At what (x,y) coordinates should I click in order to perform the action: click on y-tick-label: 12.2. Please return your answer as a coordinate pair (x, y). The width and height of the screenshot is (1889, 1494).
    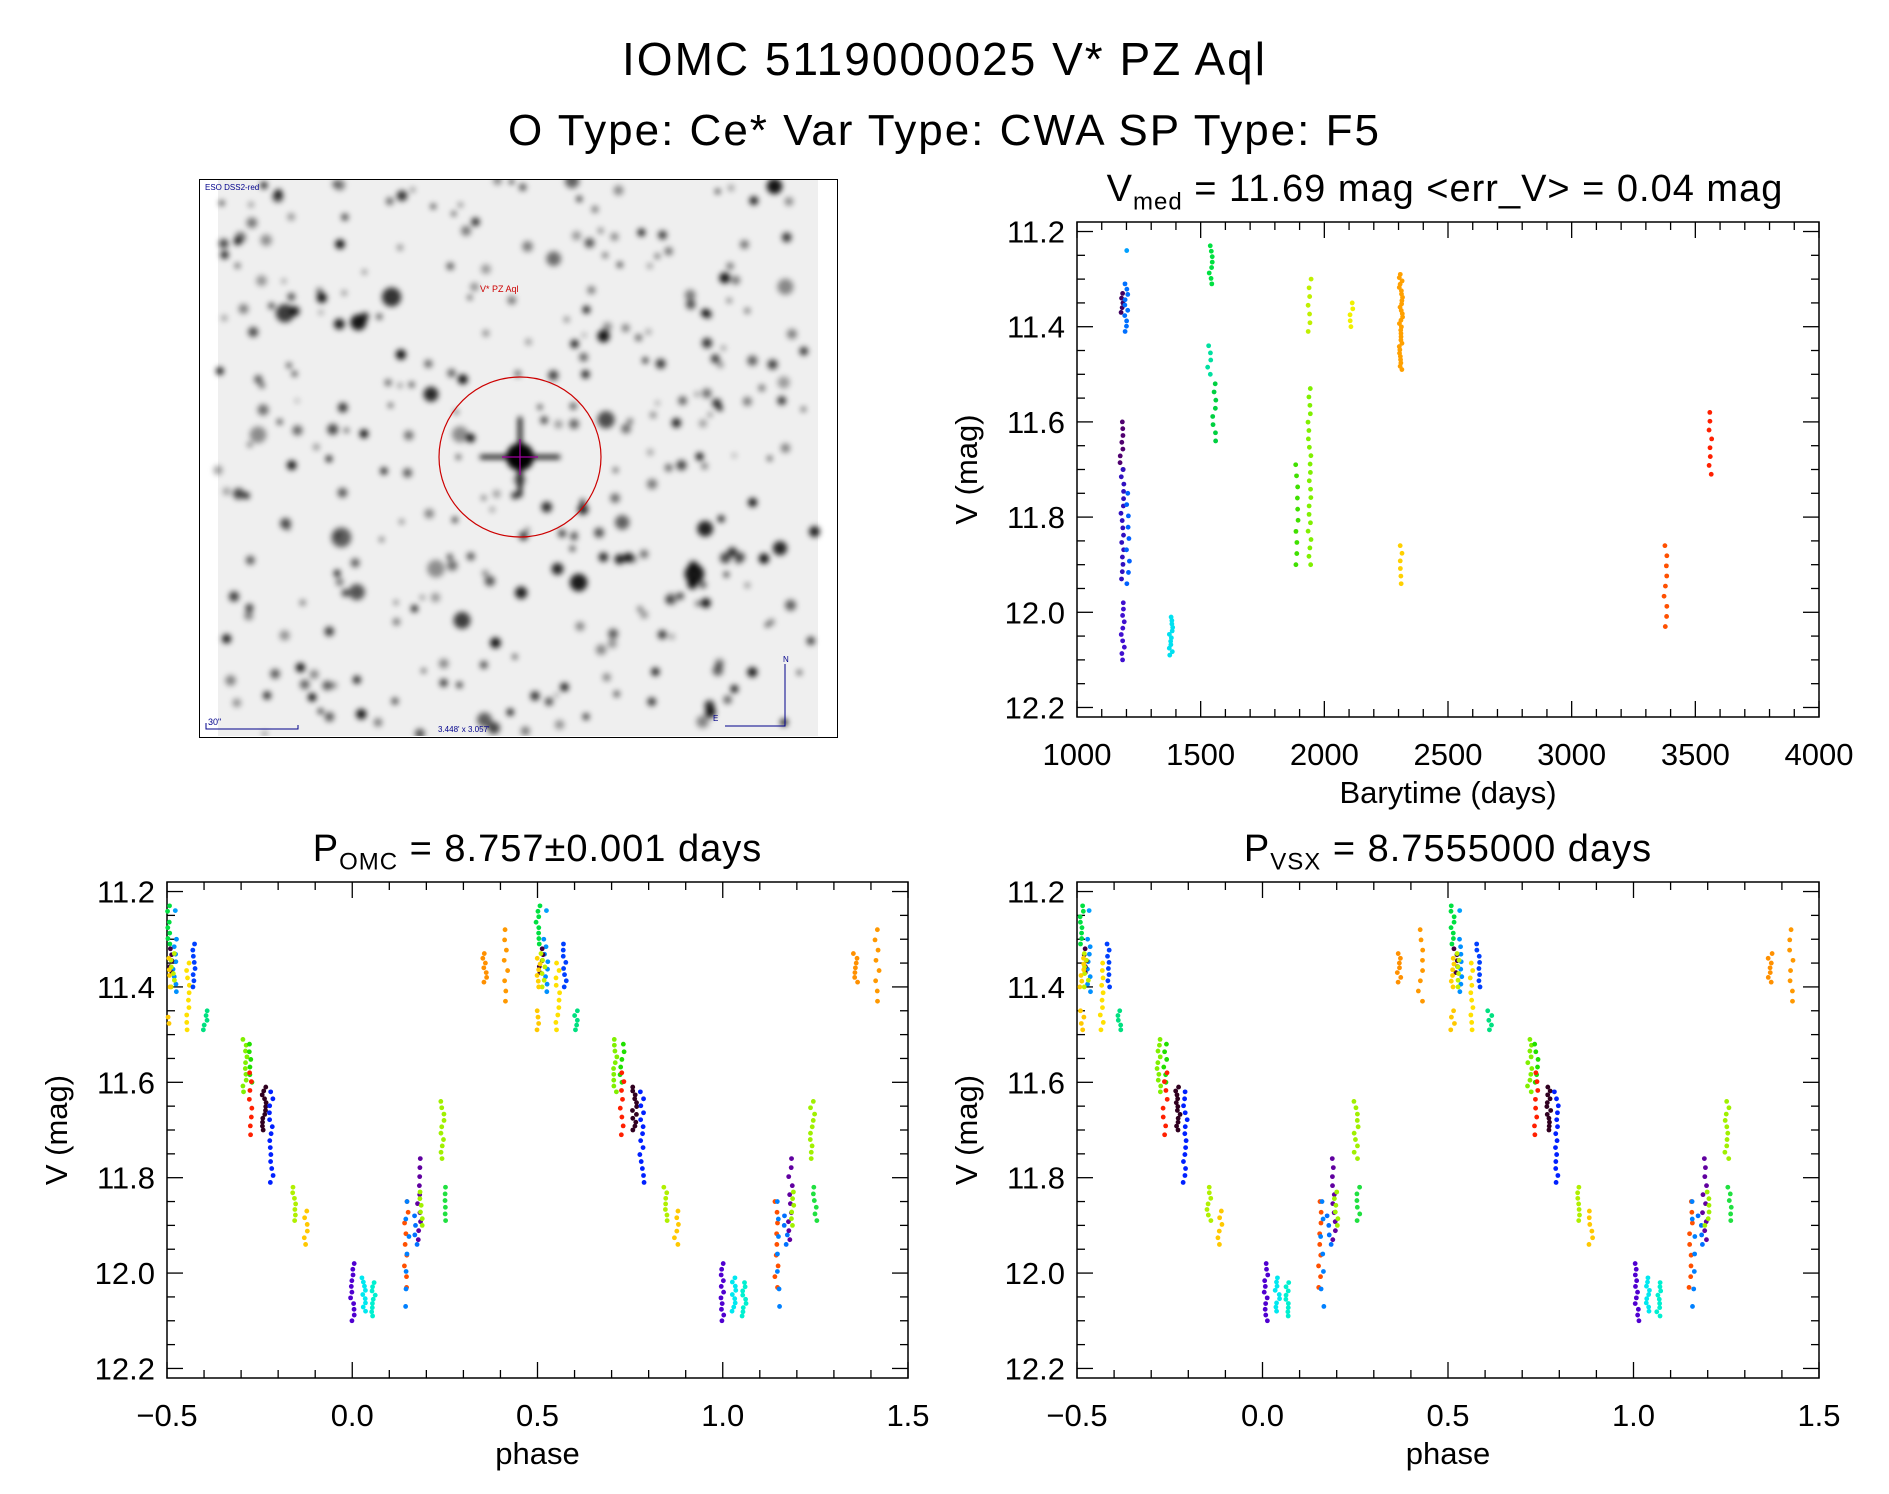
    Looking at the image, I should click on (1035, 707).